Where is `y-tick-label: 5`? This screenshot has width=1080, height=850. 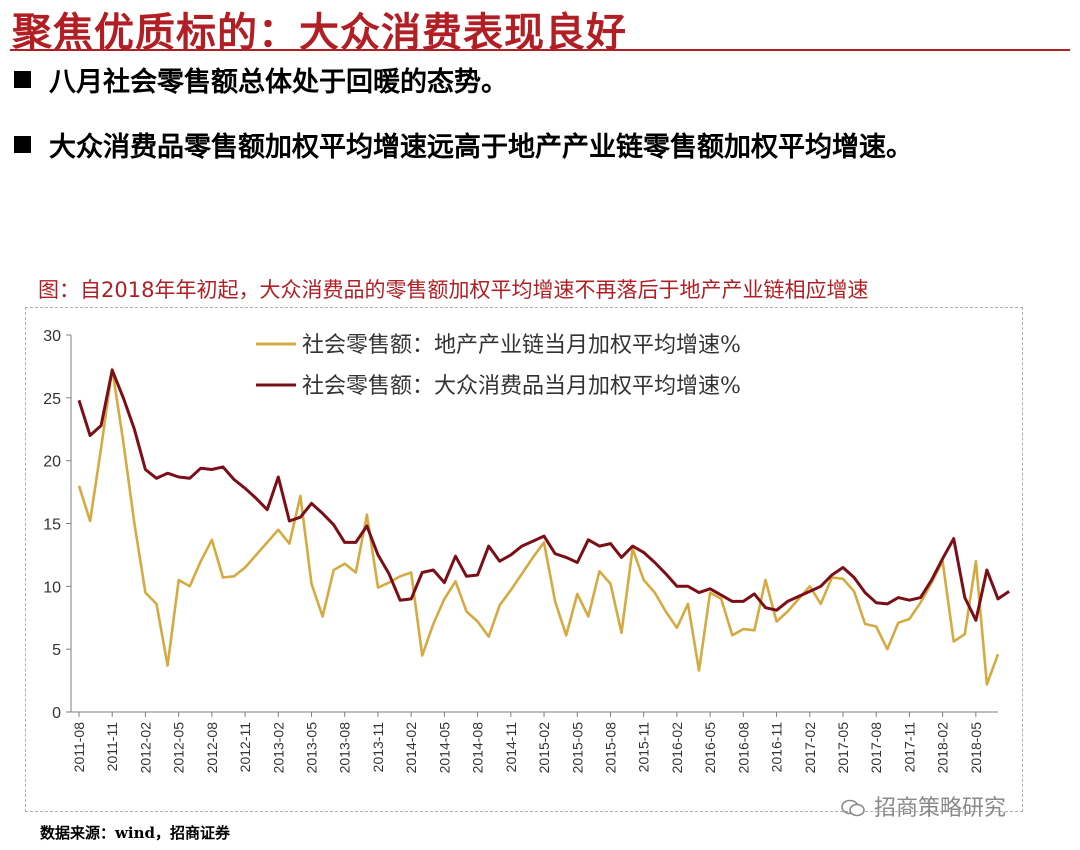 y-tick-label: 5 is located at coordinates (56, 650).